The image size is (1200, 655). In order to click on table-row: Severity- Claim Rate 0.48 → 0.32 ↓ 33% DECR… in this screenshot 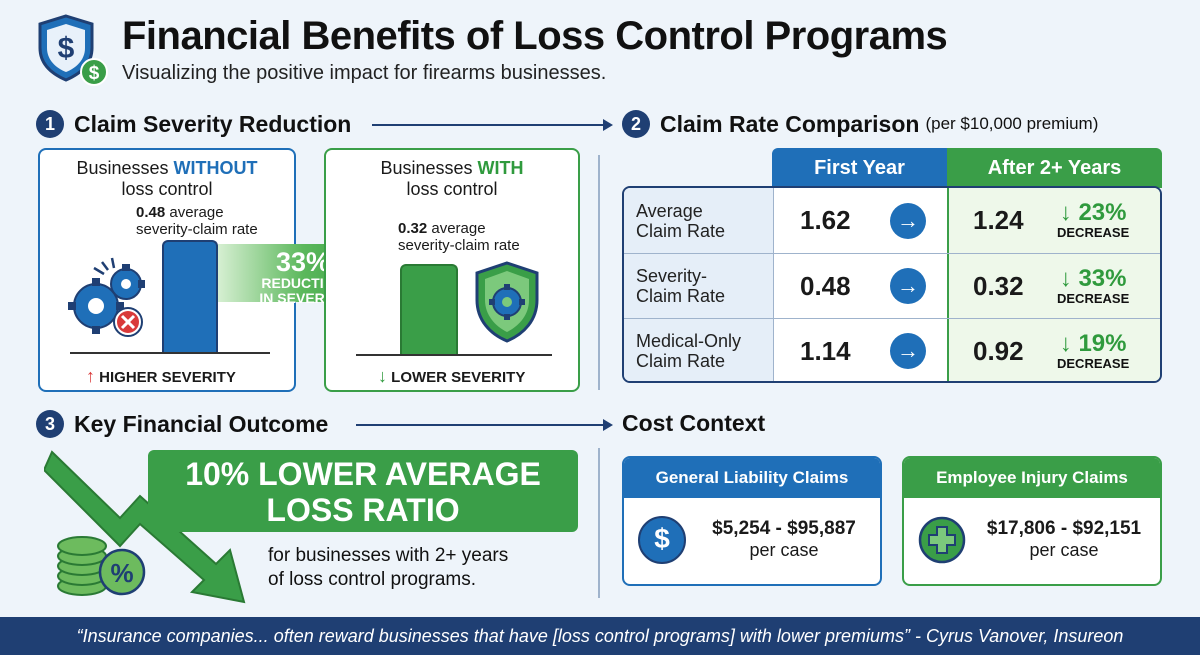, I will do `click(892, 285)`.